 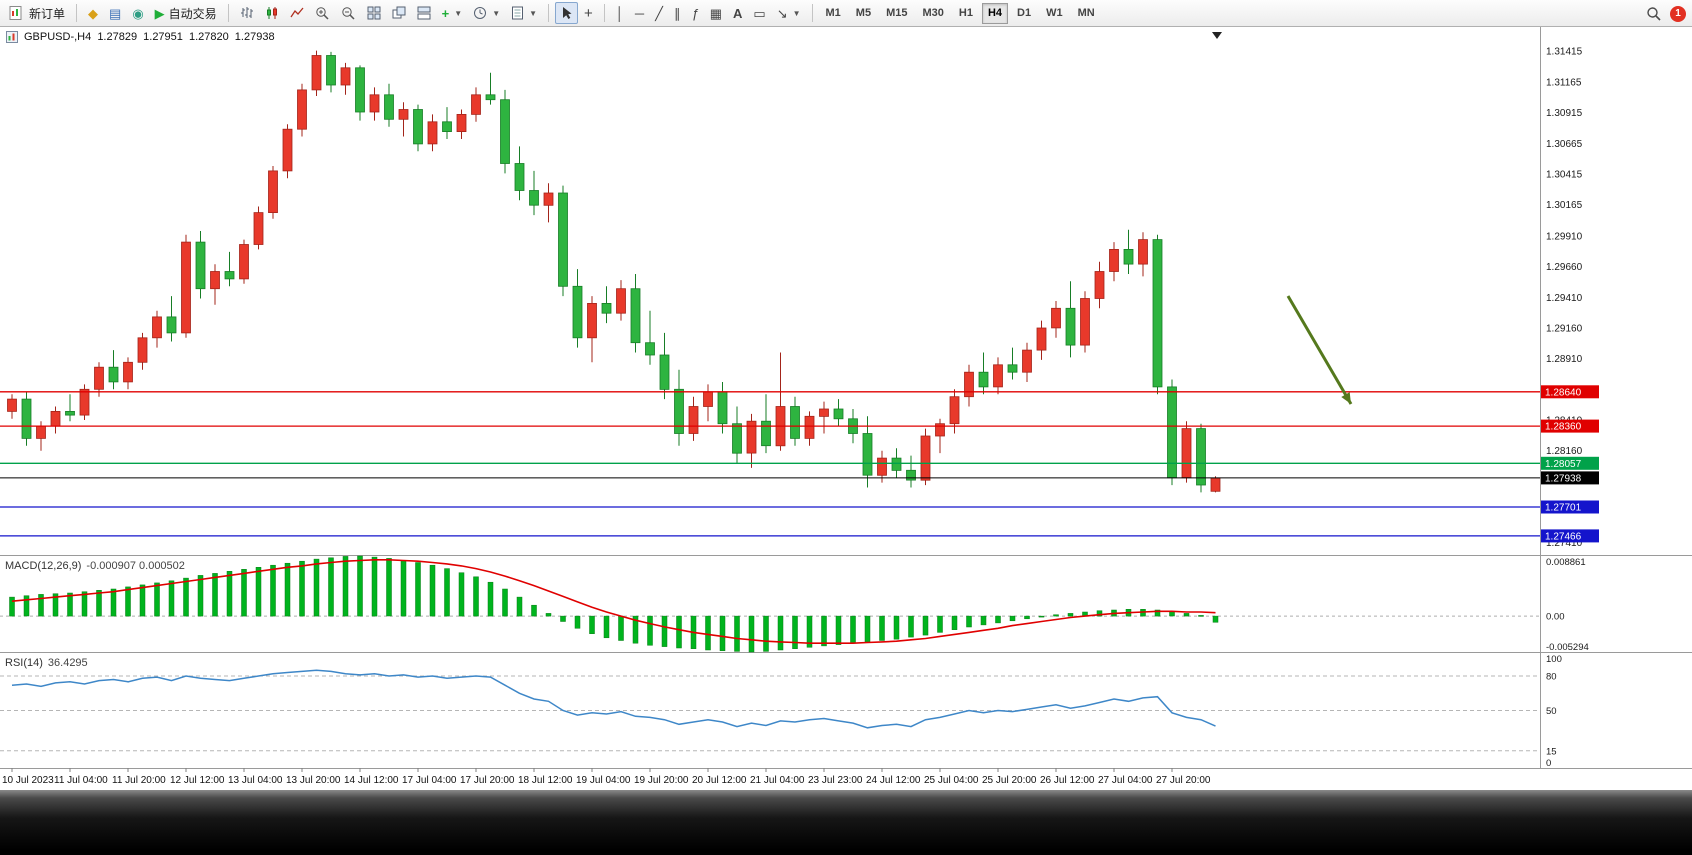 I want to click on channel-tool-button: ∥, so click(x=677, y=13).